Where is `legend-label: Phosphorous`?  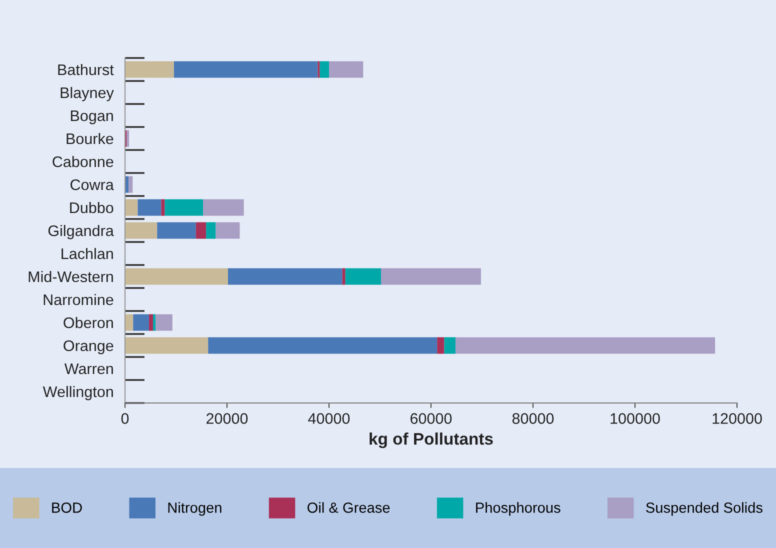 legend-label: Phosphorous is located at coordinates (518, 509).